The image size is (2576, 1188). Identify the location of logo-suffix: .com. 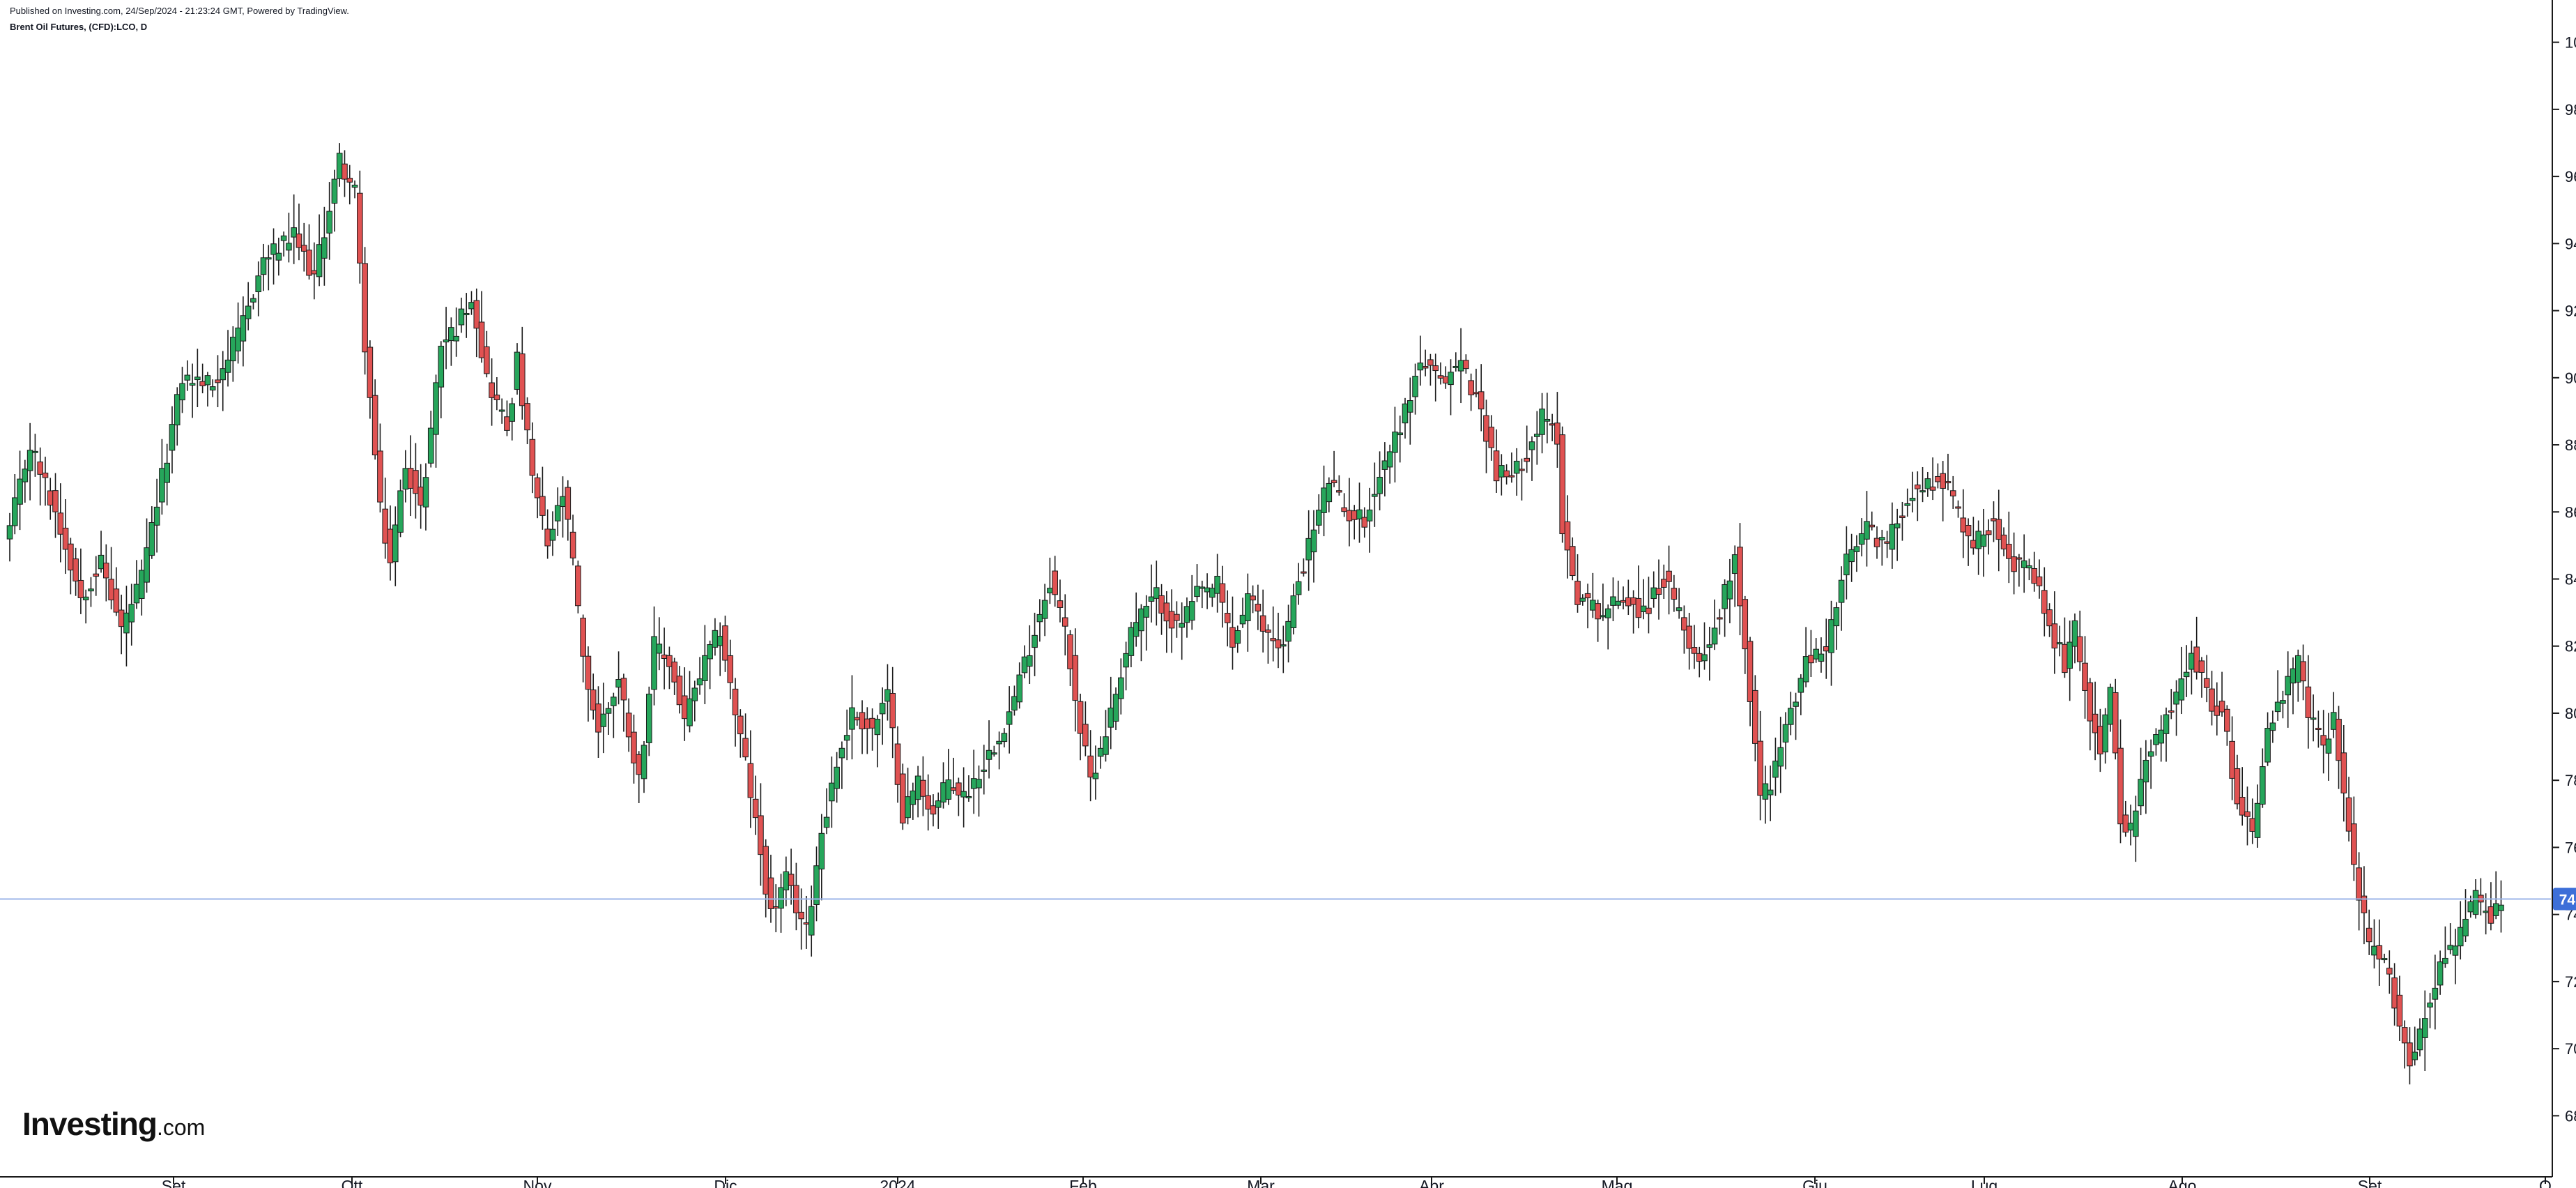
(181, 1127).